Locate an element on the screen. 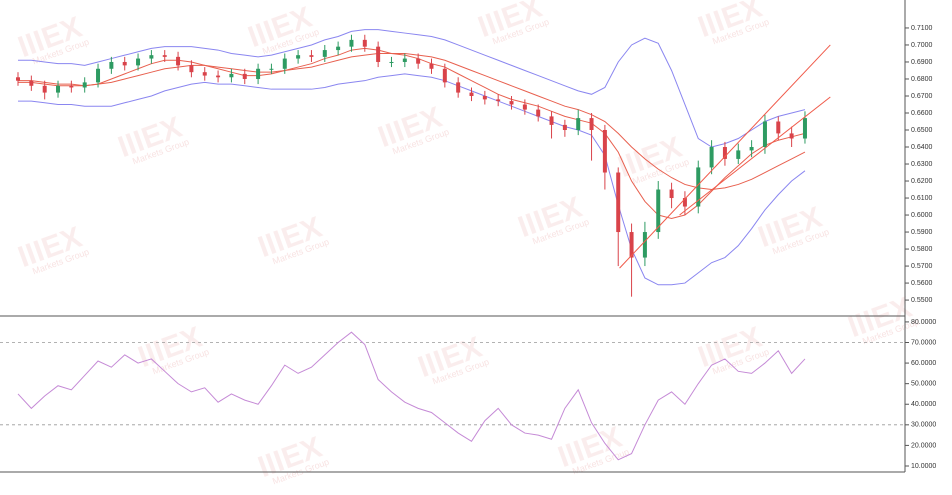 The width and height of the screenshot is (952, 495). y-tick-label: 70.0000 is located at coordinates (923, 342).